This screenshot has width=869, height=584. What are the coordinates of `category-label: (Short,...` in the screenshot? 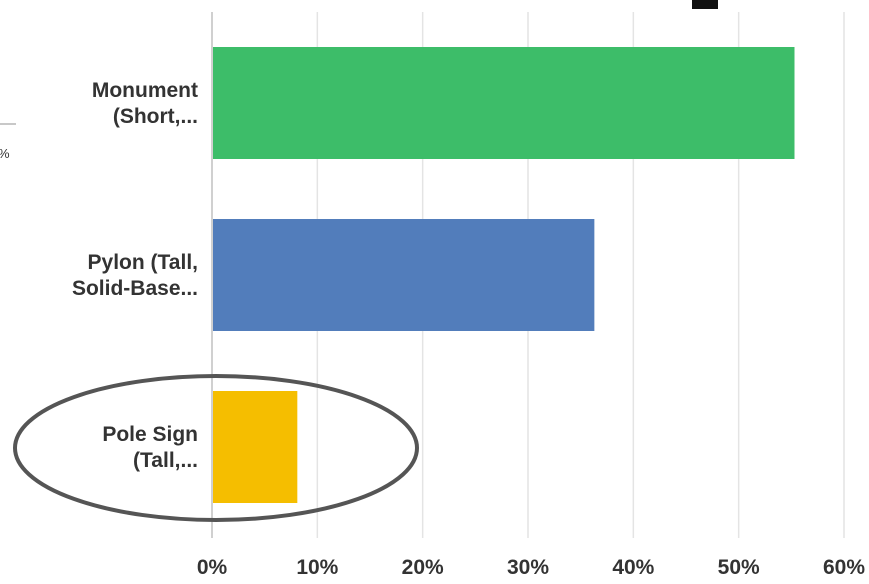 It's located at (155, 116).